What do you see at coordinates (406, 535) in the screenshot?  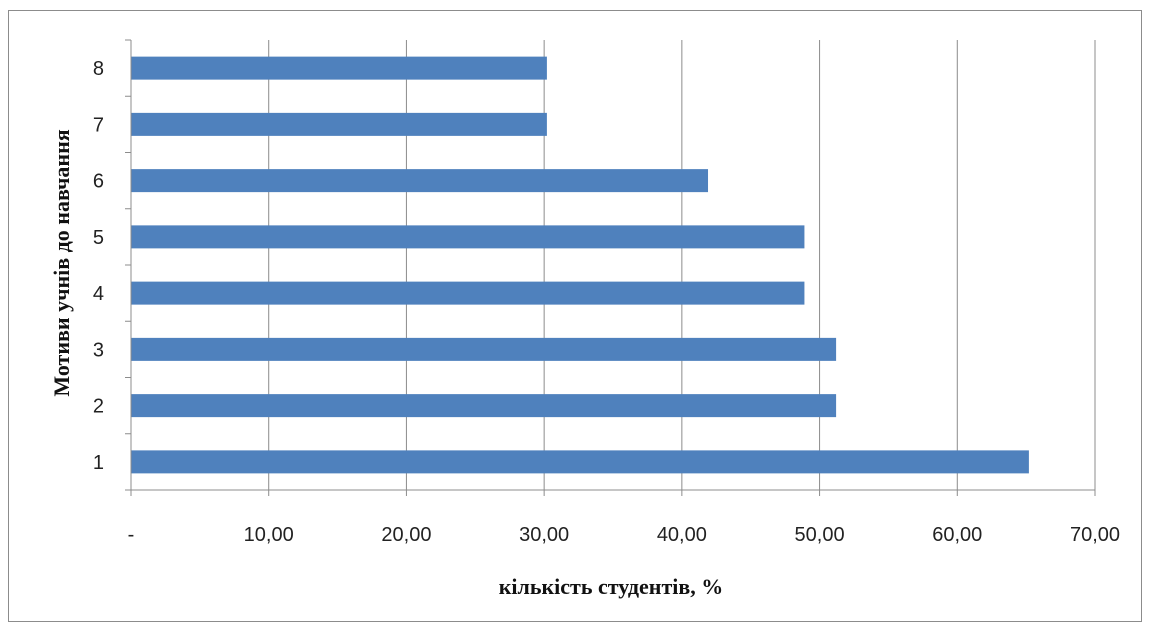 I see `x-tick-label: 20,00` at bounding box center [406, 535].